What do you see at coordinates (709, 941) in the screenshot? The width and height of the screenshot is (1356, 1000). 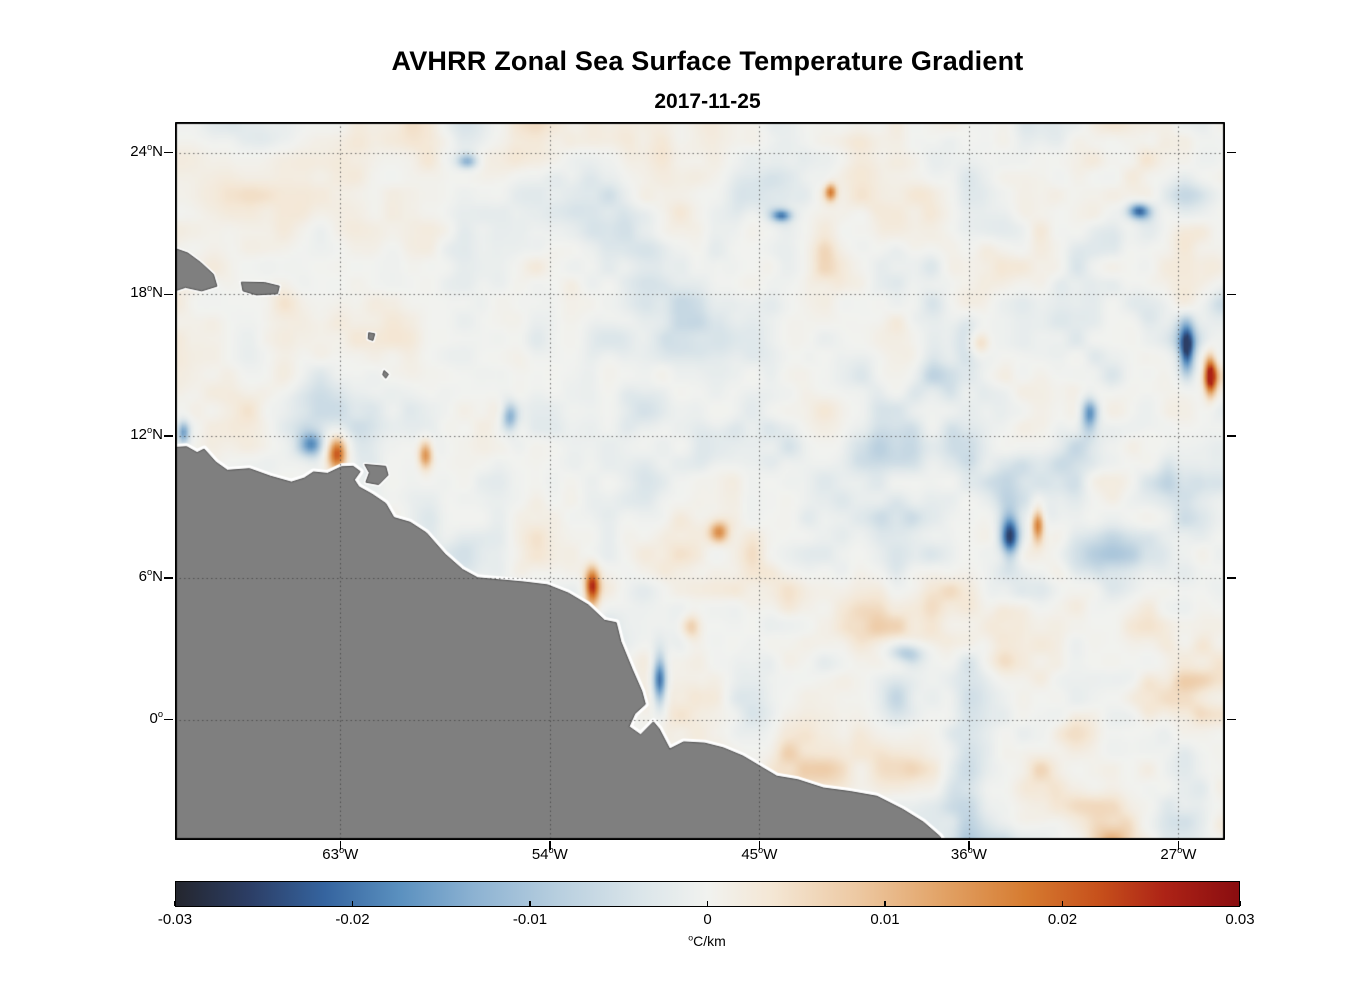 I see `unit-text: C/km` at bounding box center [709, 941].